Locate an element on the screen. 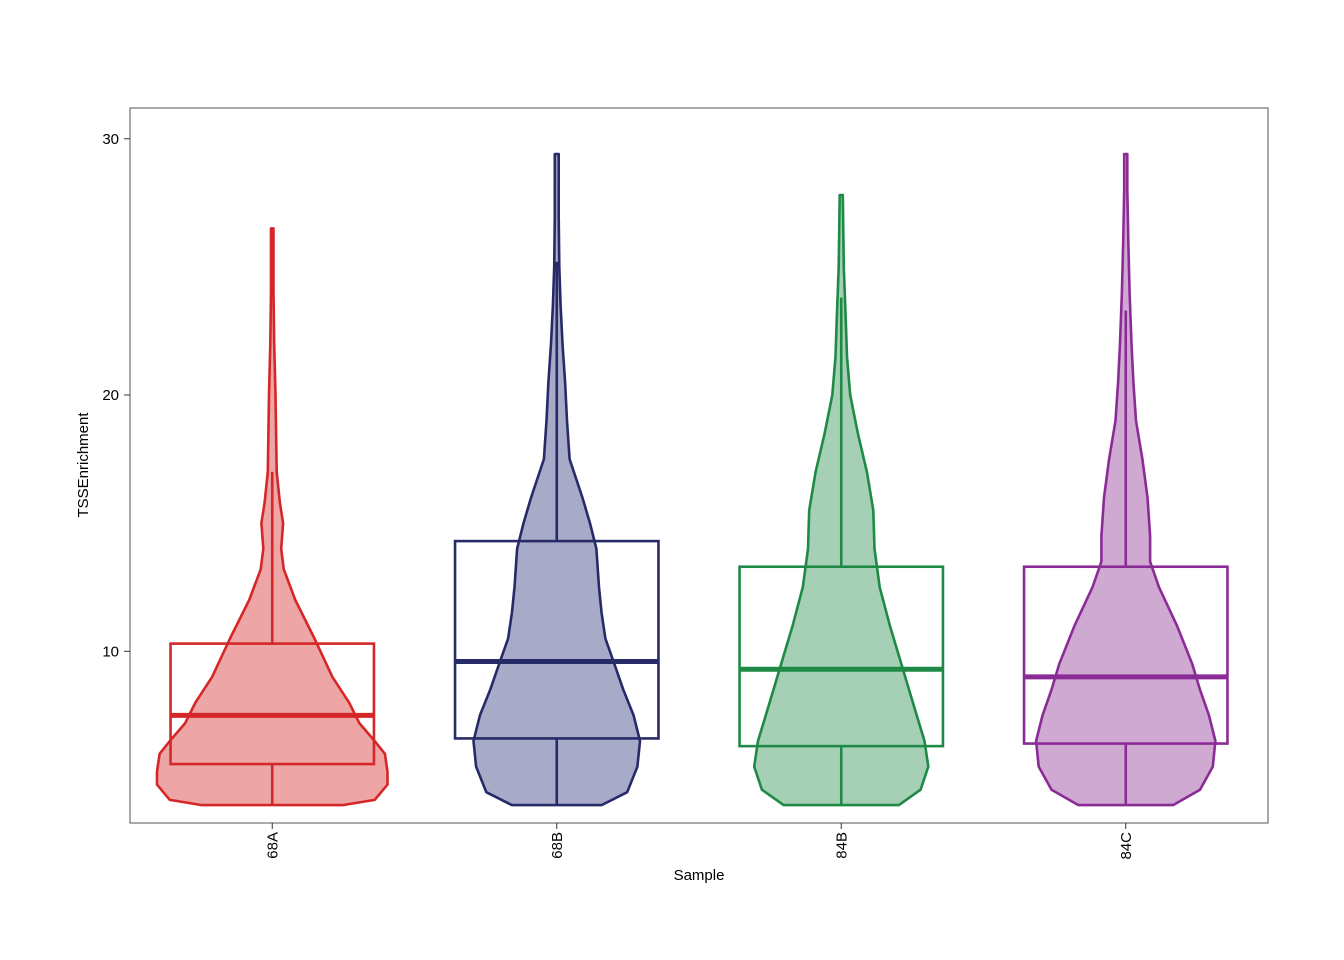  x-tick-label-84B: 84B is located at coordinates (841, 845).